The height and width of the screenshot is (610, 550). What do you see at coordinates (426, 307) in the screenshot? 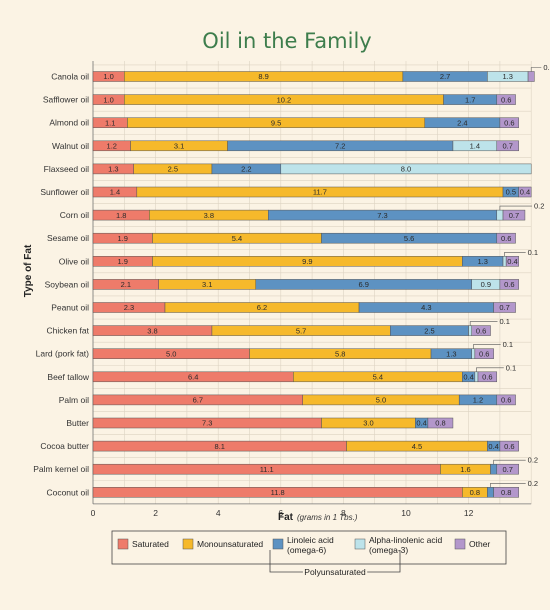
I see `value-label: 4.3` at bounding box center [426, 307].